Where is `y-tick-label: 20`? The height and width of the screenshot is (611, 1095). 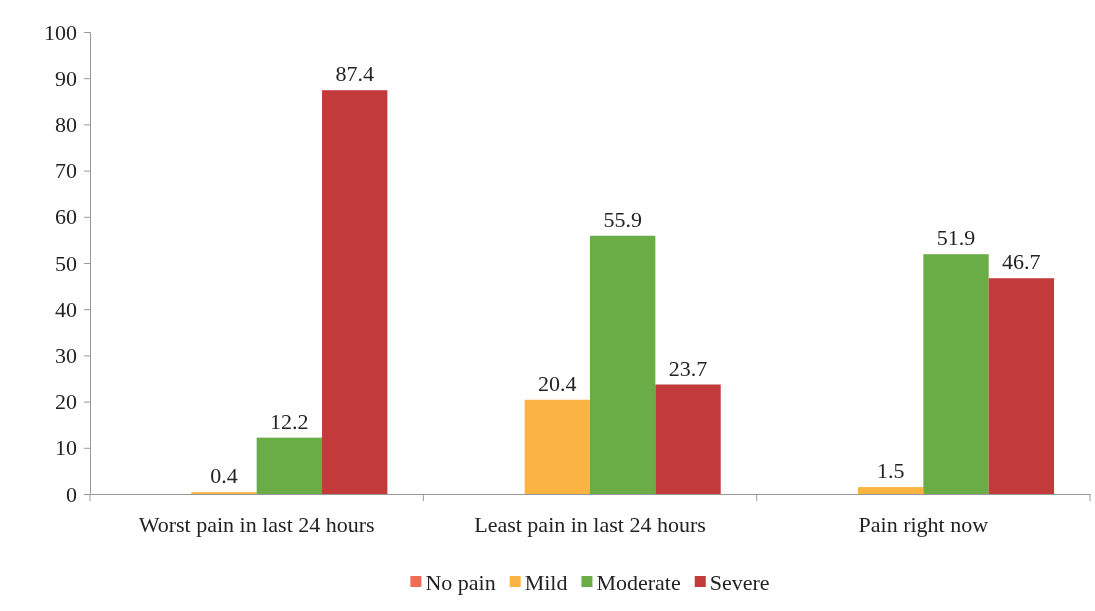
y-tick-label: 20 is located at coordinates (66, 402).